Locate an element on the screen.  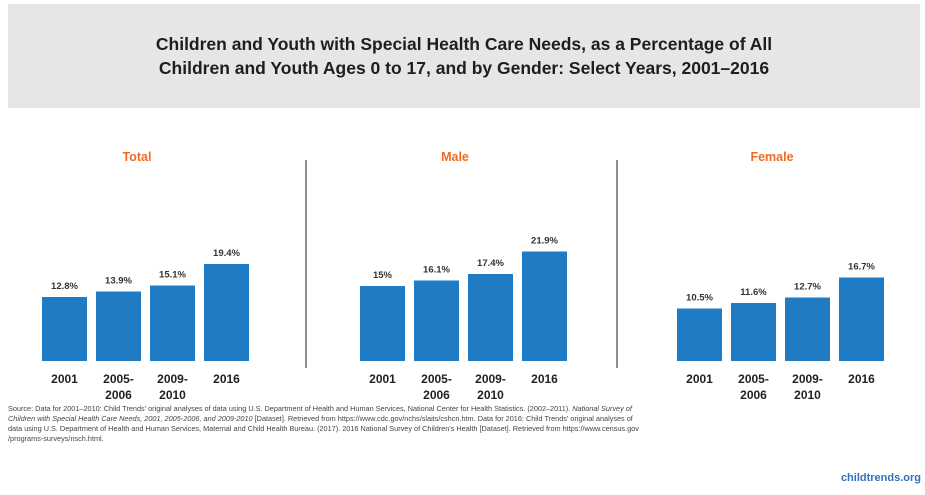
value-label-male-1: 15% is located at coordinates (383, 275).